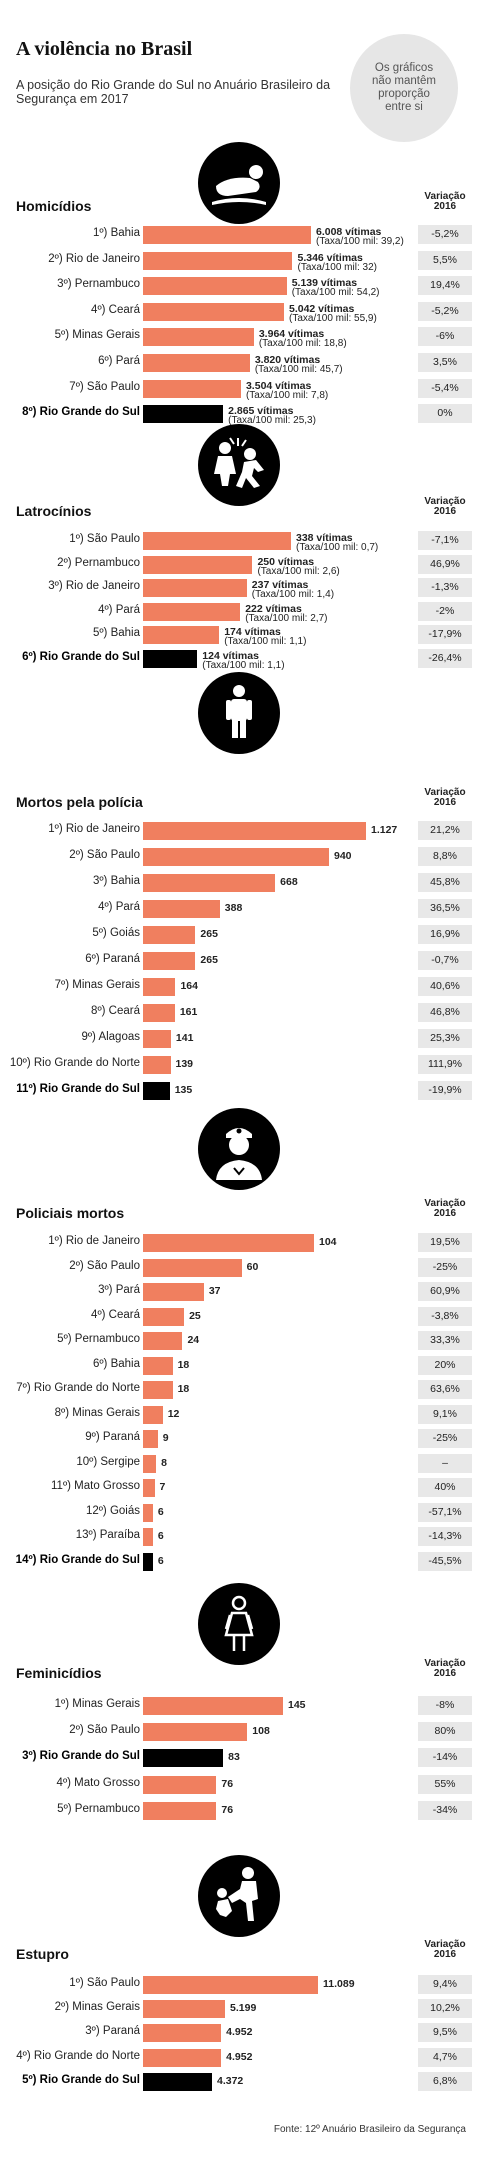 This screenshot has width=478, height=2160. Describe the element at coordinates (112, 959) in the screenshot. I see `category-label: 6º) Paraná` at that location.